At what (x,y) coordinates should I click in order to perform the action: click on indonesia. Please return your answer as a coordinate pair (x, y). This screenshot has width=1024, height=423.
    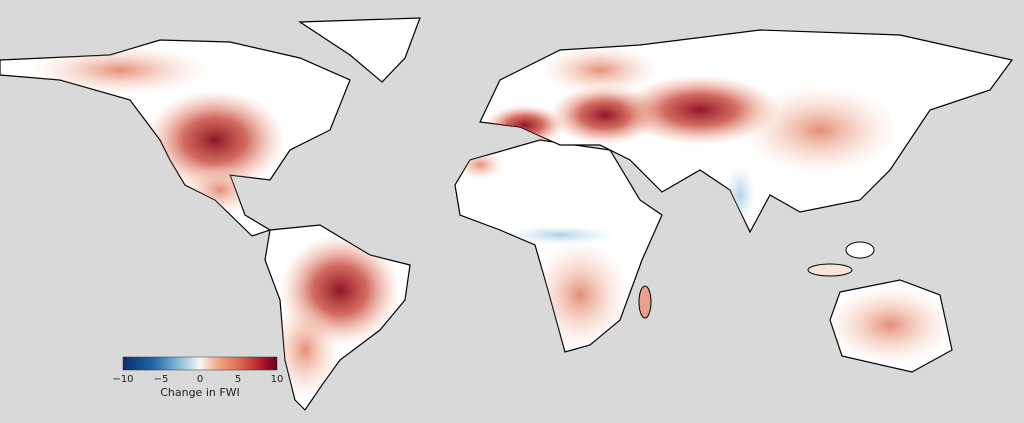
    Looking at the image, I should click on (830, 270).